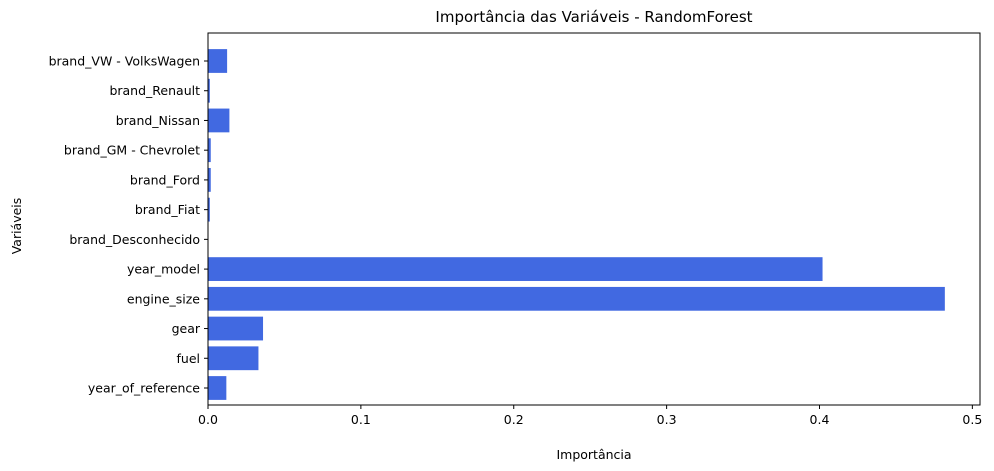 Image resolution: width=994 pixels, height=471 pixels. Describe the element at coordinates (236, 328) in the screenshot. I see `bar-gear` at that location.